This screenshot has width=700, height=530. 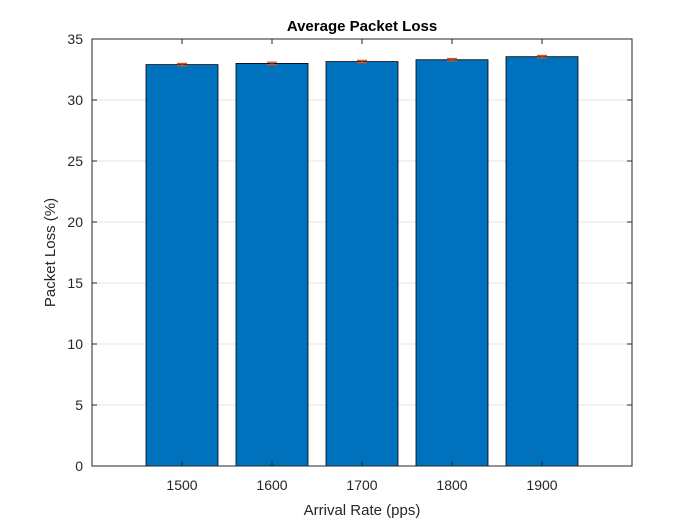 I want to click on y-tick-label: 25, so click(x=75, y=161).